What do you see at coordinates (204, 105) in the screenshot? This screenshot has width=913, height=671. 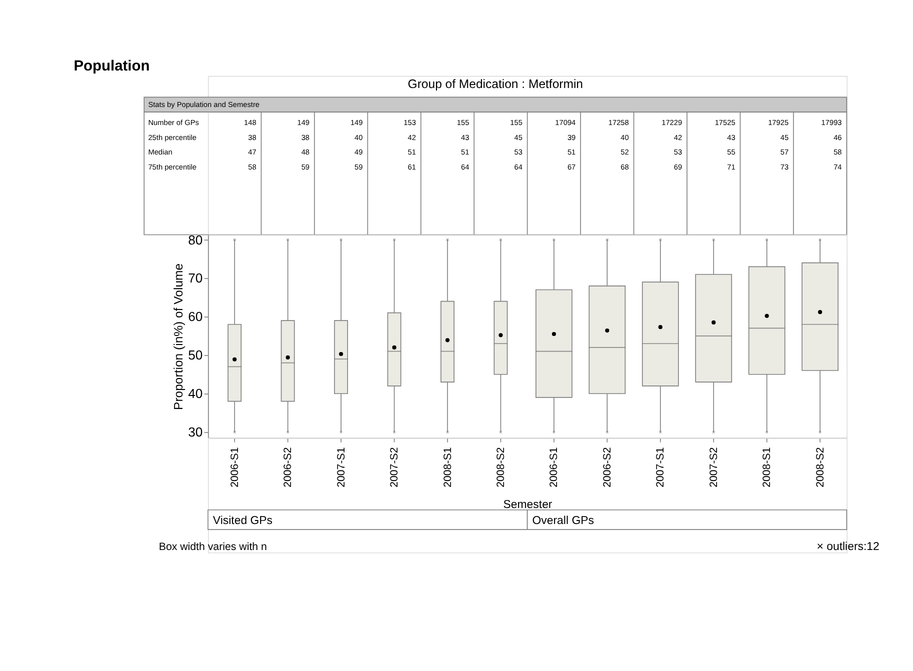 I see `text: Stats by Population and Semestre` at bounding box center [204, 105].